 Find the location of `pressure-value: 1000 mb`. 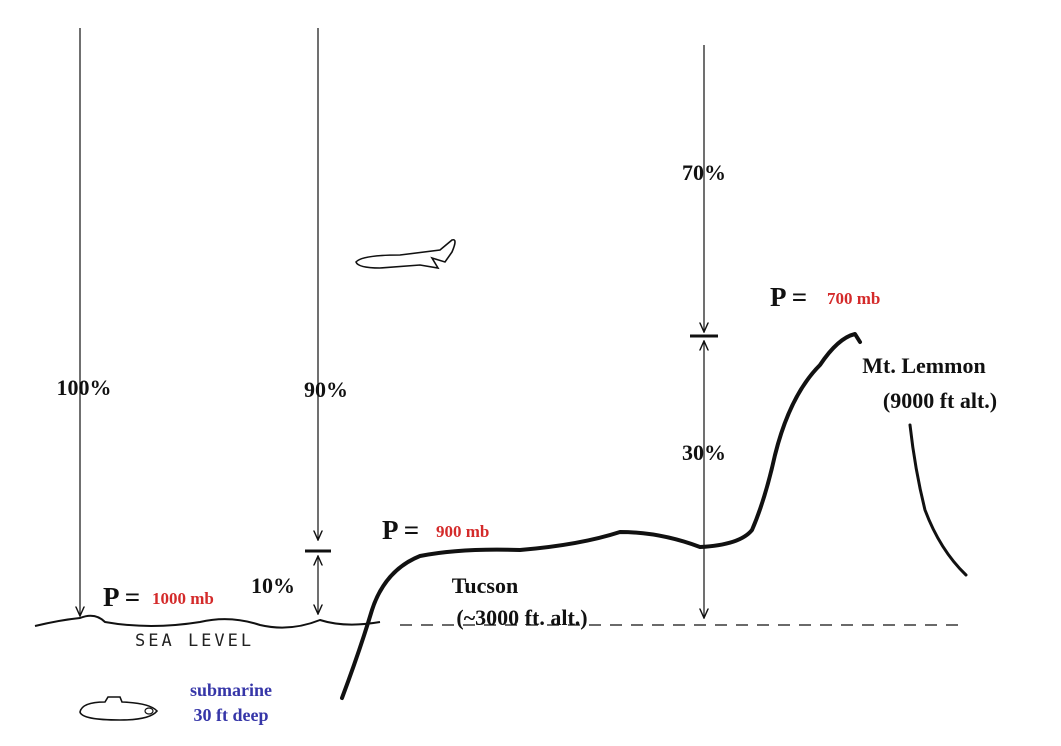

pressure-value: 1000 mb is located at coordinates (183, 598).